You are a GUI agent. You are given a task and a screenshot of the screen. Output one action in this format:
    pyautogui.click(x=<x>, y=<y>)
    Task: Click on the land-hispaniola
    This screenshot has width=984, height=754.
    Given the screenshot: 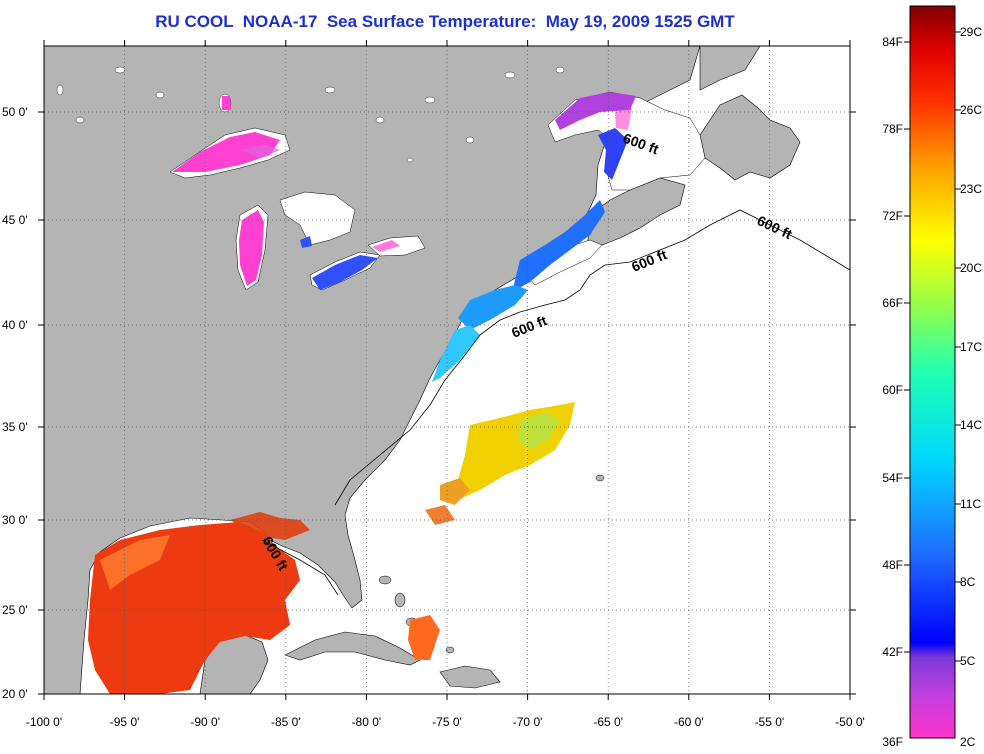 What is the action you would take?
    pyautogui.click(x=470, y=677)
    